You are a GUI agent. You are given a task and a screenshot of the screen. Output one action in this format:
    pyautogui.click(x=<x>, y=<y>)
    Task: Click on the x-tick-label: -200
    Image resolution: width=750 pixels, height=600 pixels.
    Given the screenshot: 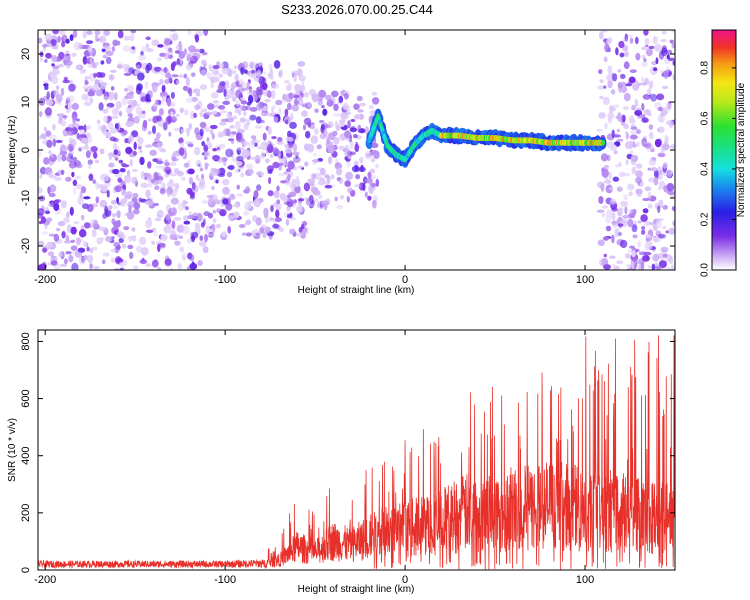 What is the action you would take?
    pyautogui.click(x=45, y=280)
    